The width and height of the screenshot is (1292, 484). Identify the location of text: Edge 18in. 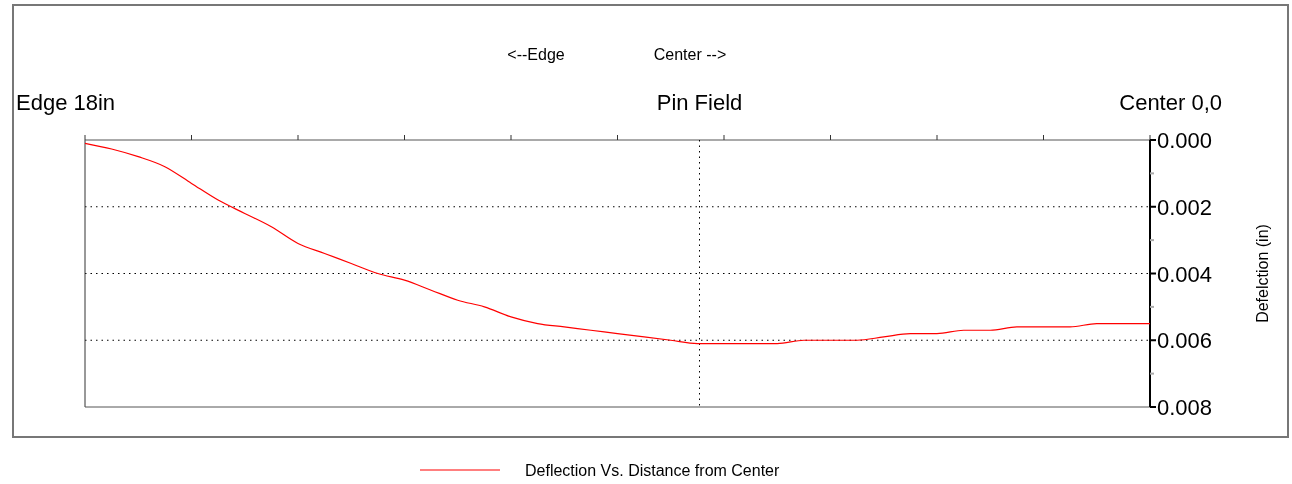
(66, 102).